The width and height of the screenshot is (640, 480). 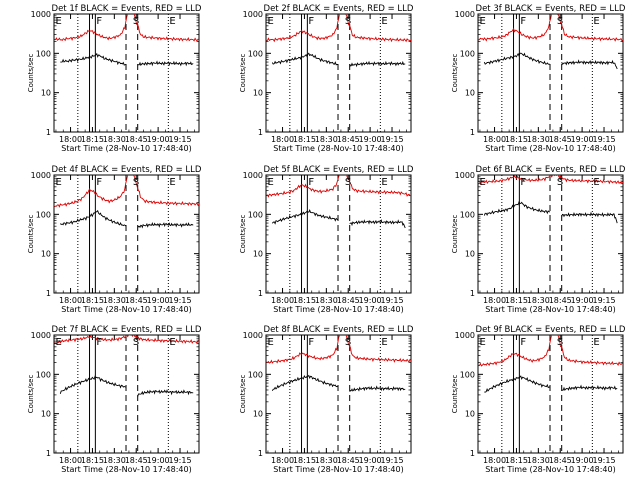 What do you see at coordinates (127, 9) in the screenshot?
I see `chart-title: Det 1f BLACK = Events, RED = LLD` at bounding box center [127, 9].